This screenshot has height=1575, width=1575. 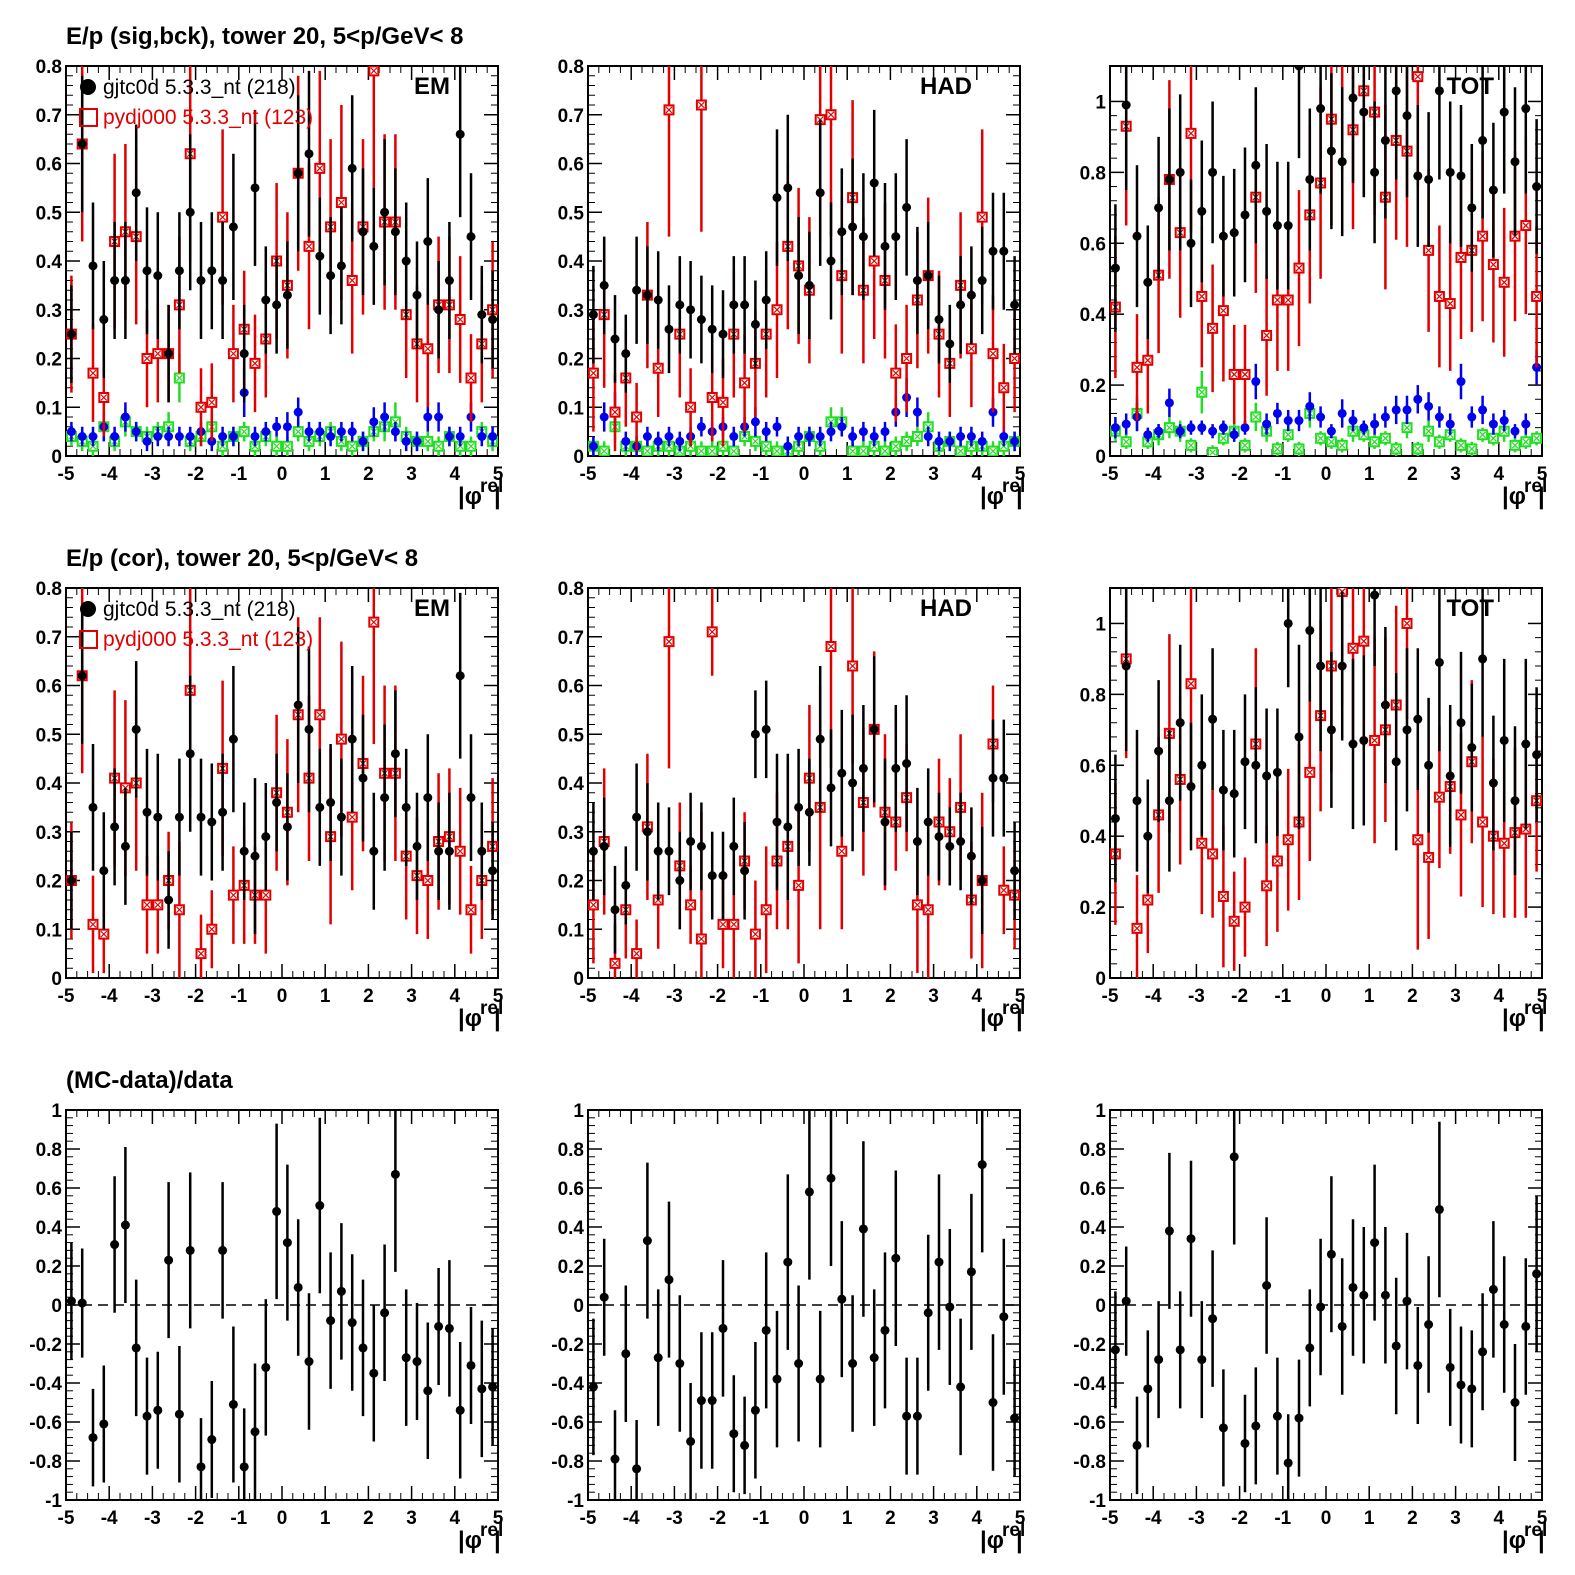 What do you see at coordinates (470, 1018) in the screenshot?
I see `x-axis-label: |φ` at bounding box center [470, 1018].